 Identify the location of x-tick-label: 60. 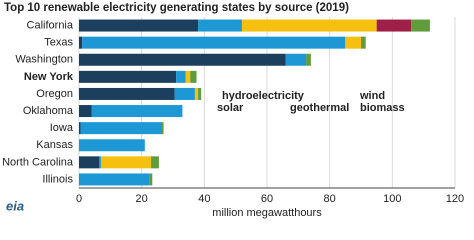
(267, 199).